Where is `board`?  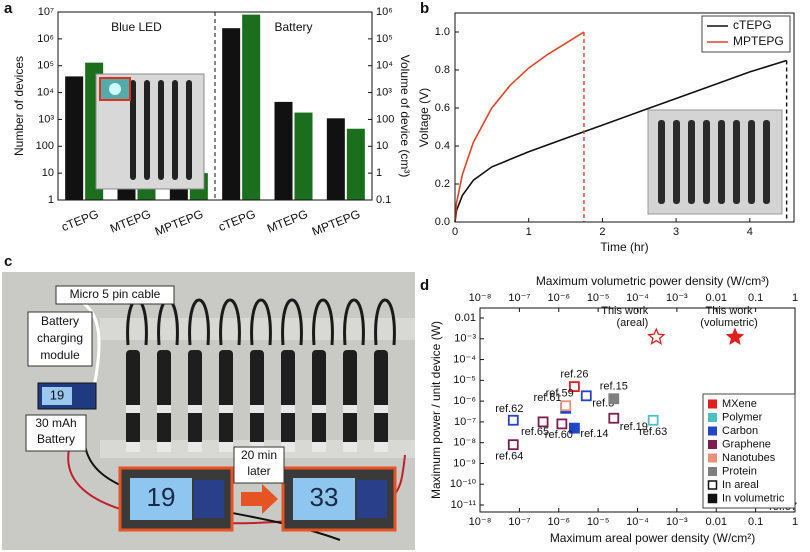
board is located at coordinates (209, 499).